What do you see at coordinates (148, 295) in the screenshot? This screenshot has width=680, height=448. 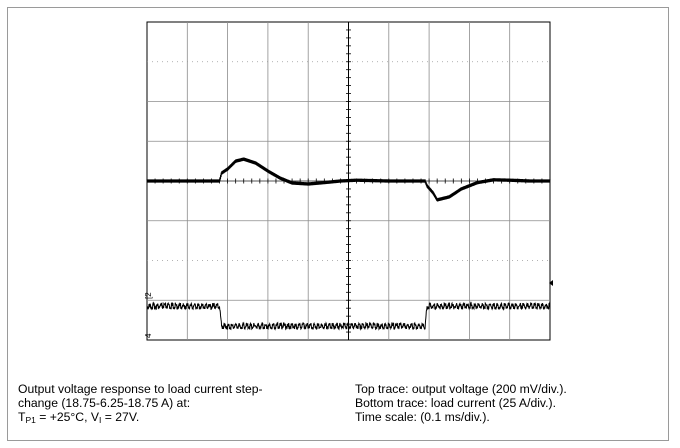 I see `channel-marker-current: [2` at bounding box center [148, 295].